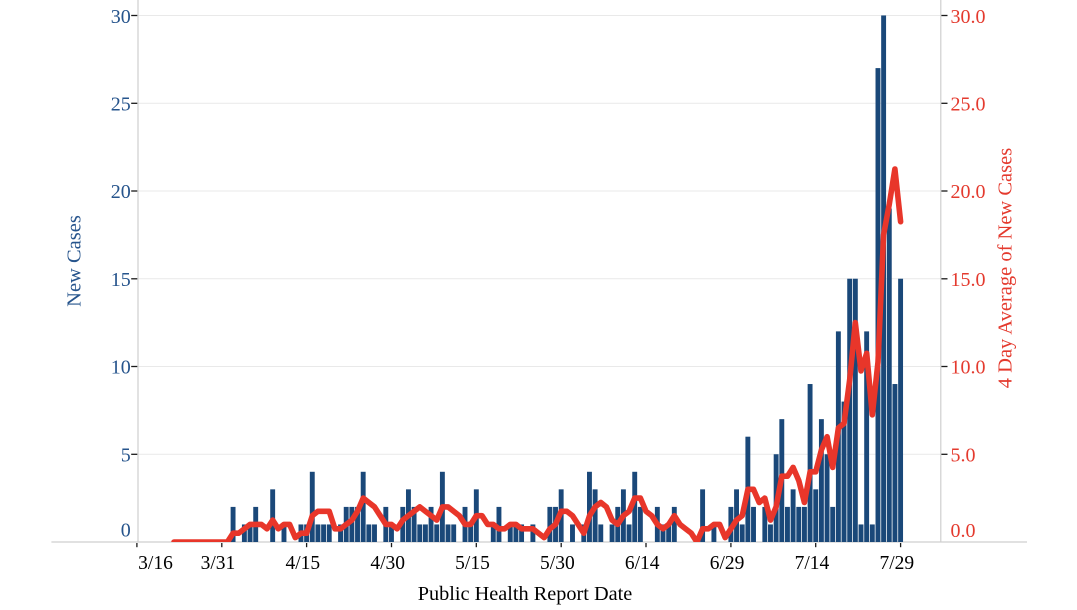 The image size is (1077, 610). What do you see at coordinates (812, 563) in the screenshot?
I see `svg-text: 7/14` at bounding box center [812, 563].